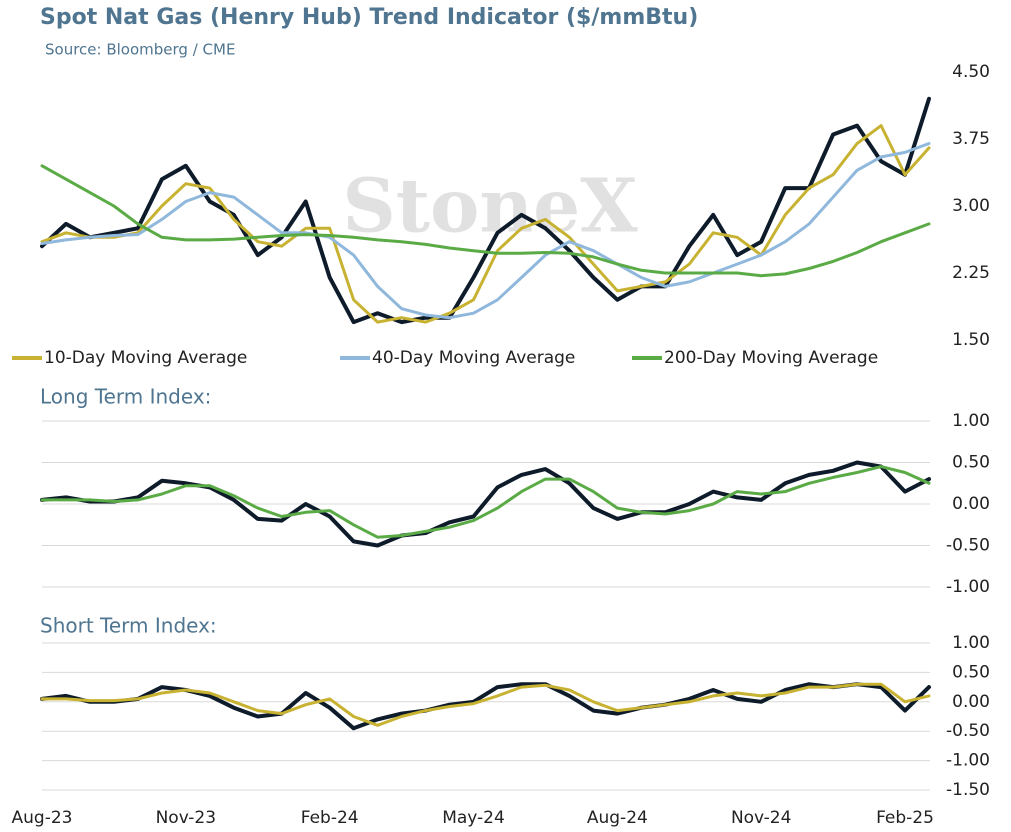 The image size is (1011, 832). What do you see at coordinates (186, 818) in the screenshot?
I see `x-tick-label: Nov-23` at bounding box center [186, 818].